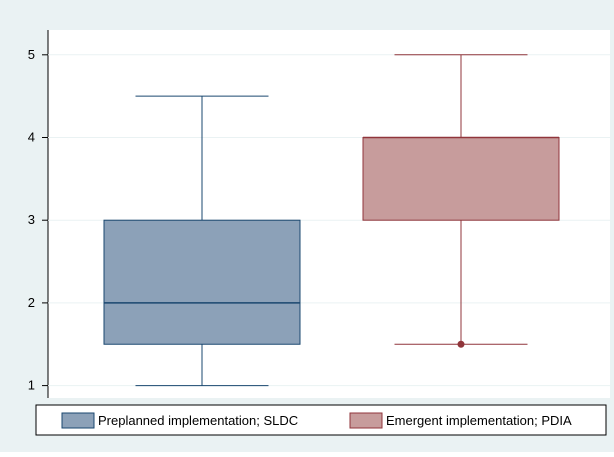  I want to click on y-tick-label: 1, so click(31, 385).